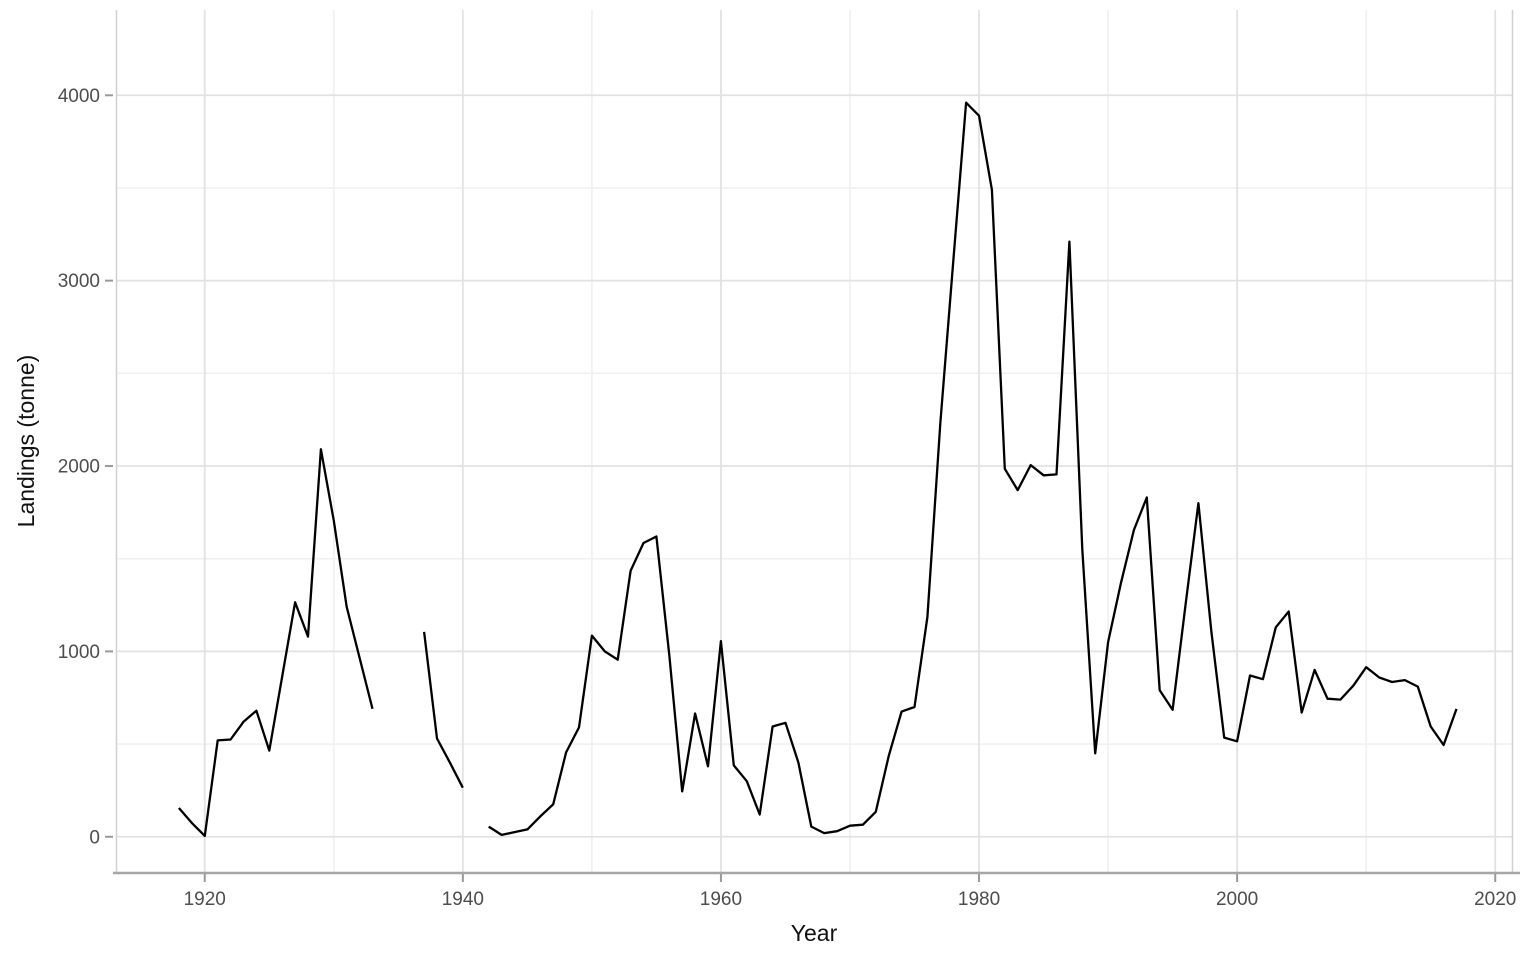 This screenshot has height=960, width=1536. Describe the element at coordinates (814, 933) in the screenshot. I see `x-axis-title: Year` at that location.